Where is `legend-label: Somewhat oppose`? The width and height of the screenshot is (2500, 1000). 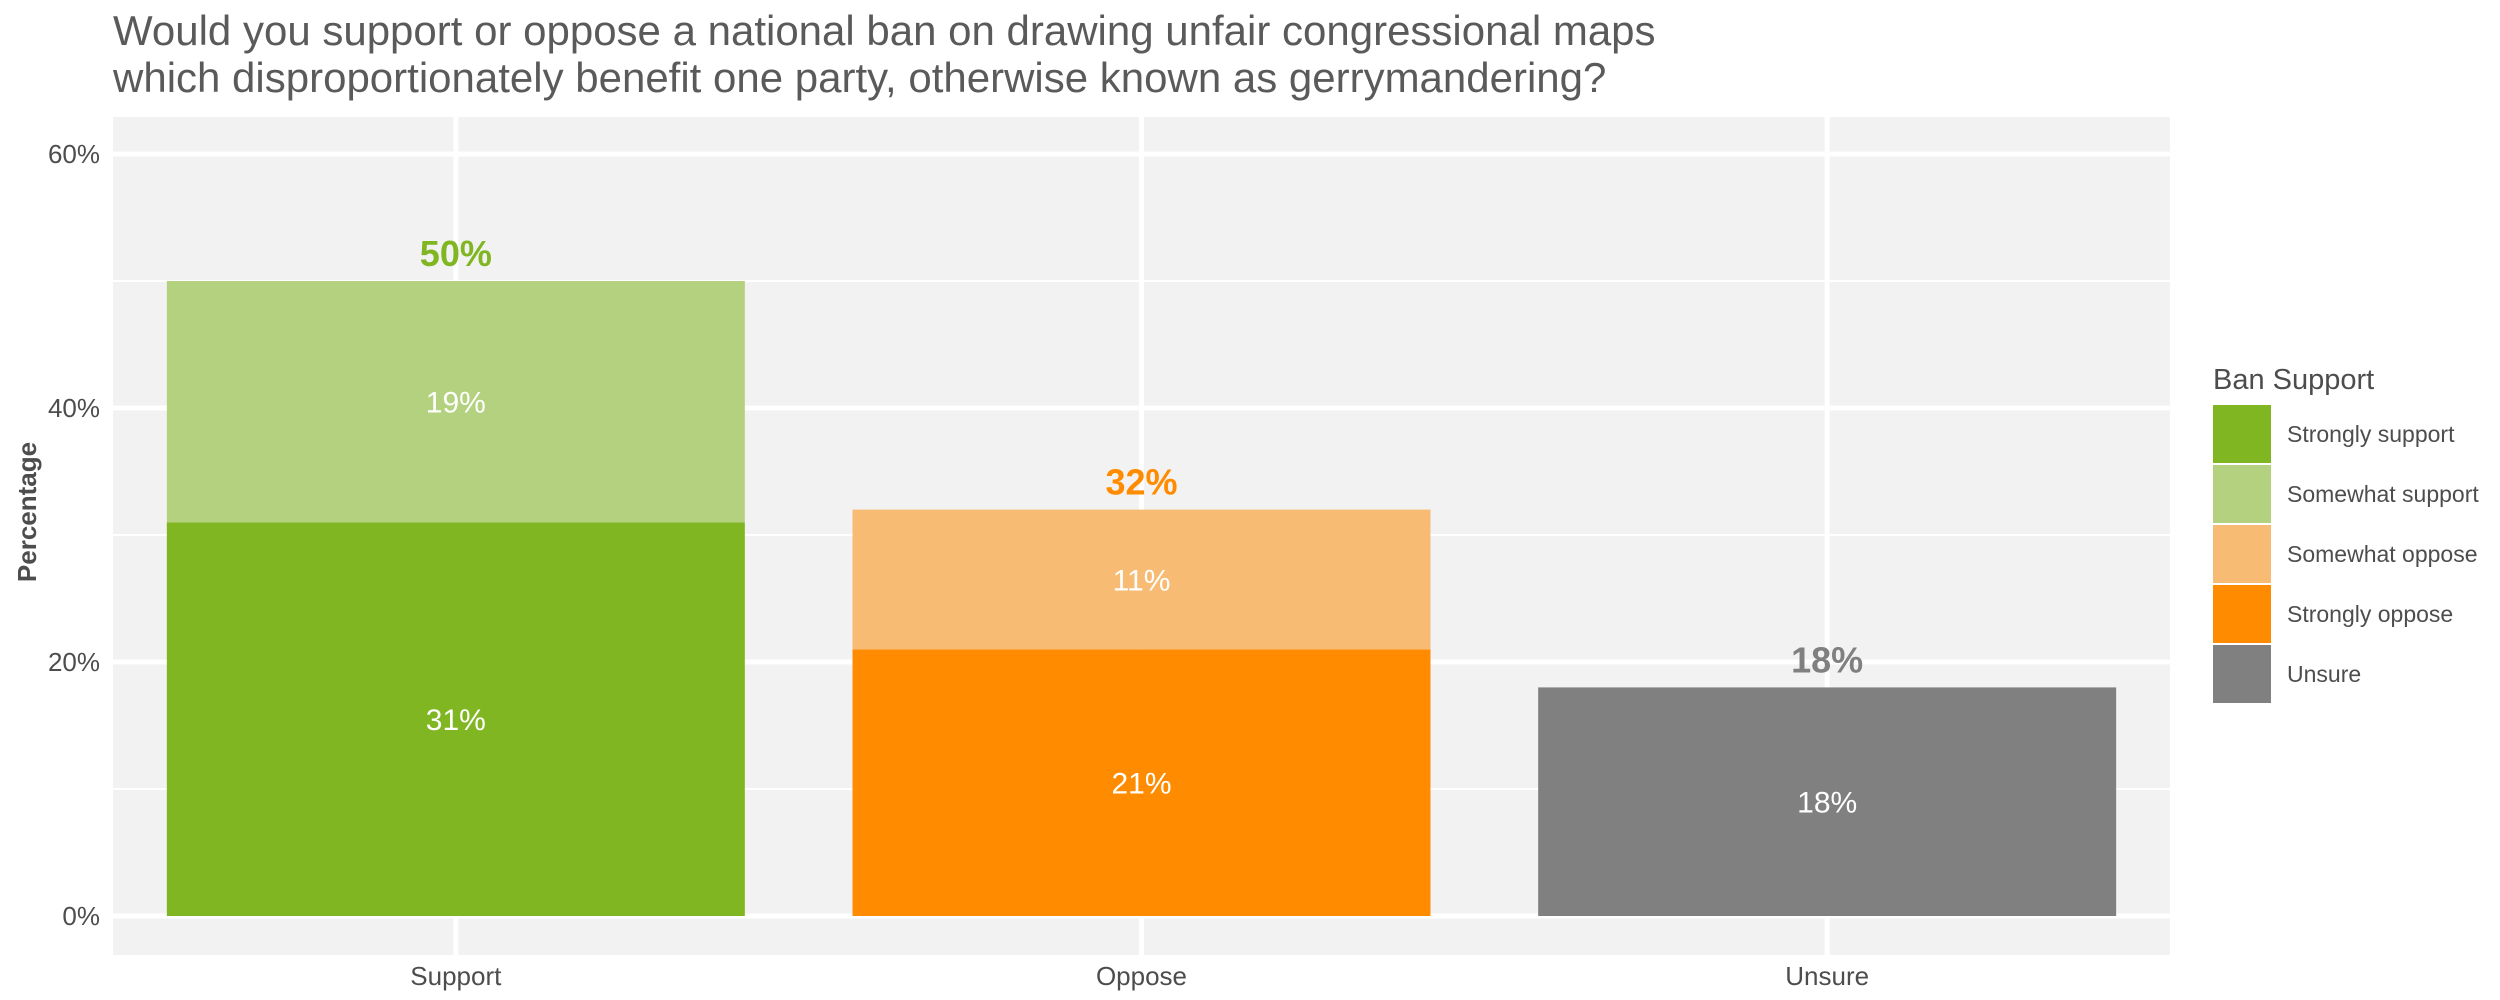
legend-label: Somewhat oppose is located at coordinates (2382, 554).